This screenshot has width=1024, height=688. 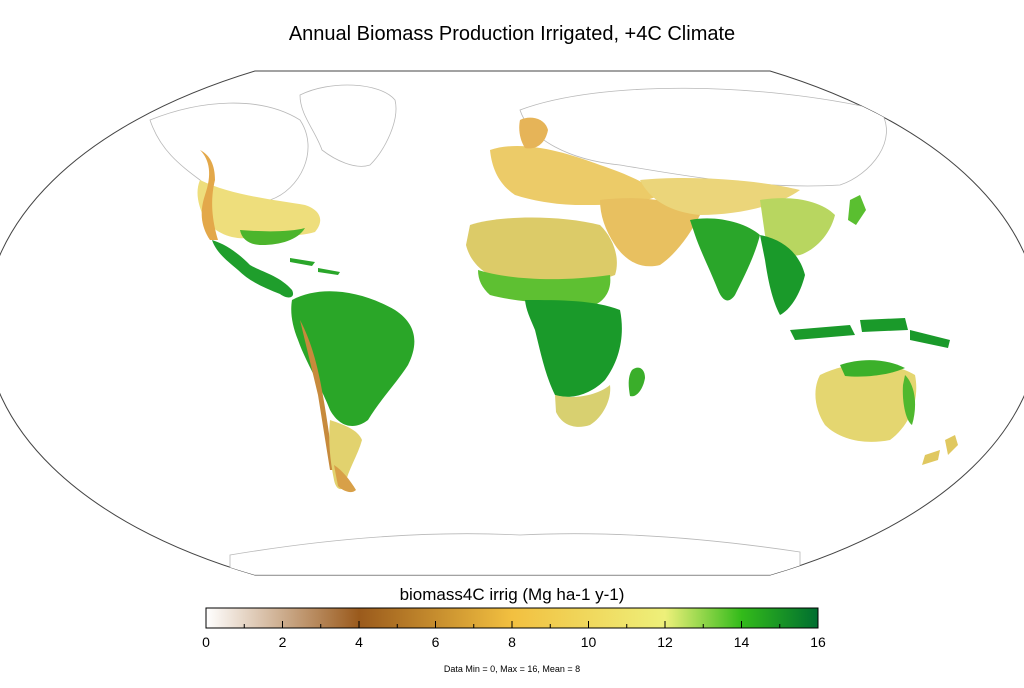 I want to click on japan, so click(x=857, y=210).